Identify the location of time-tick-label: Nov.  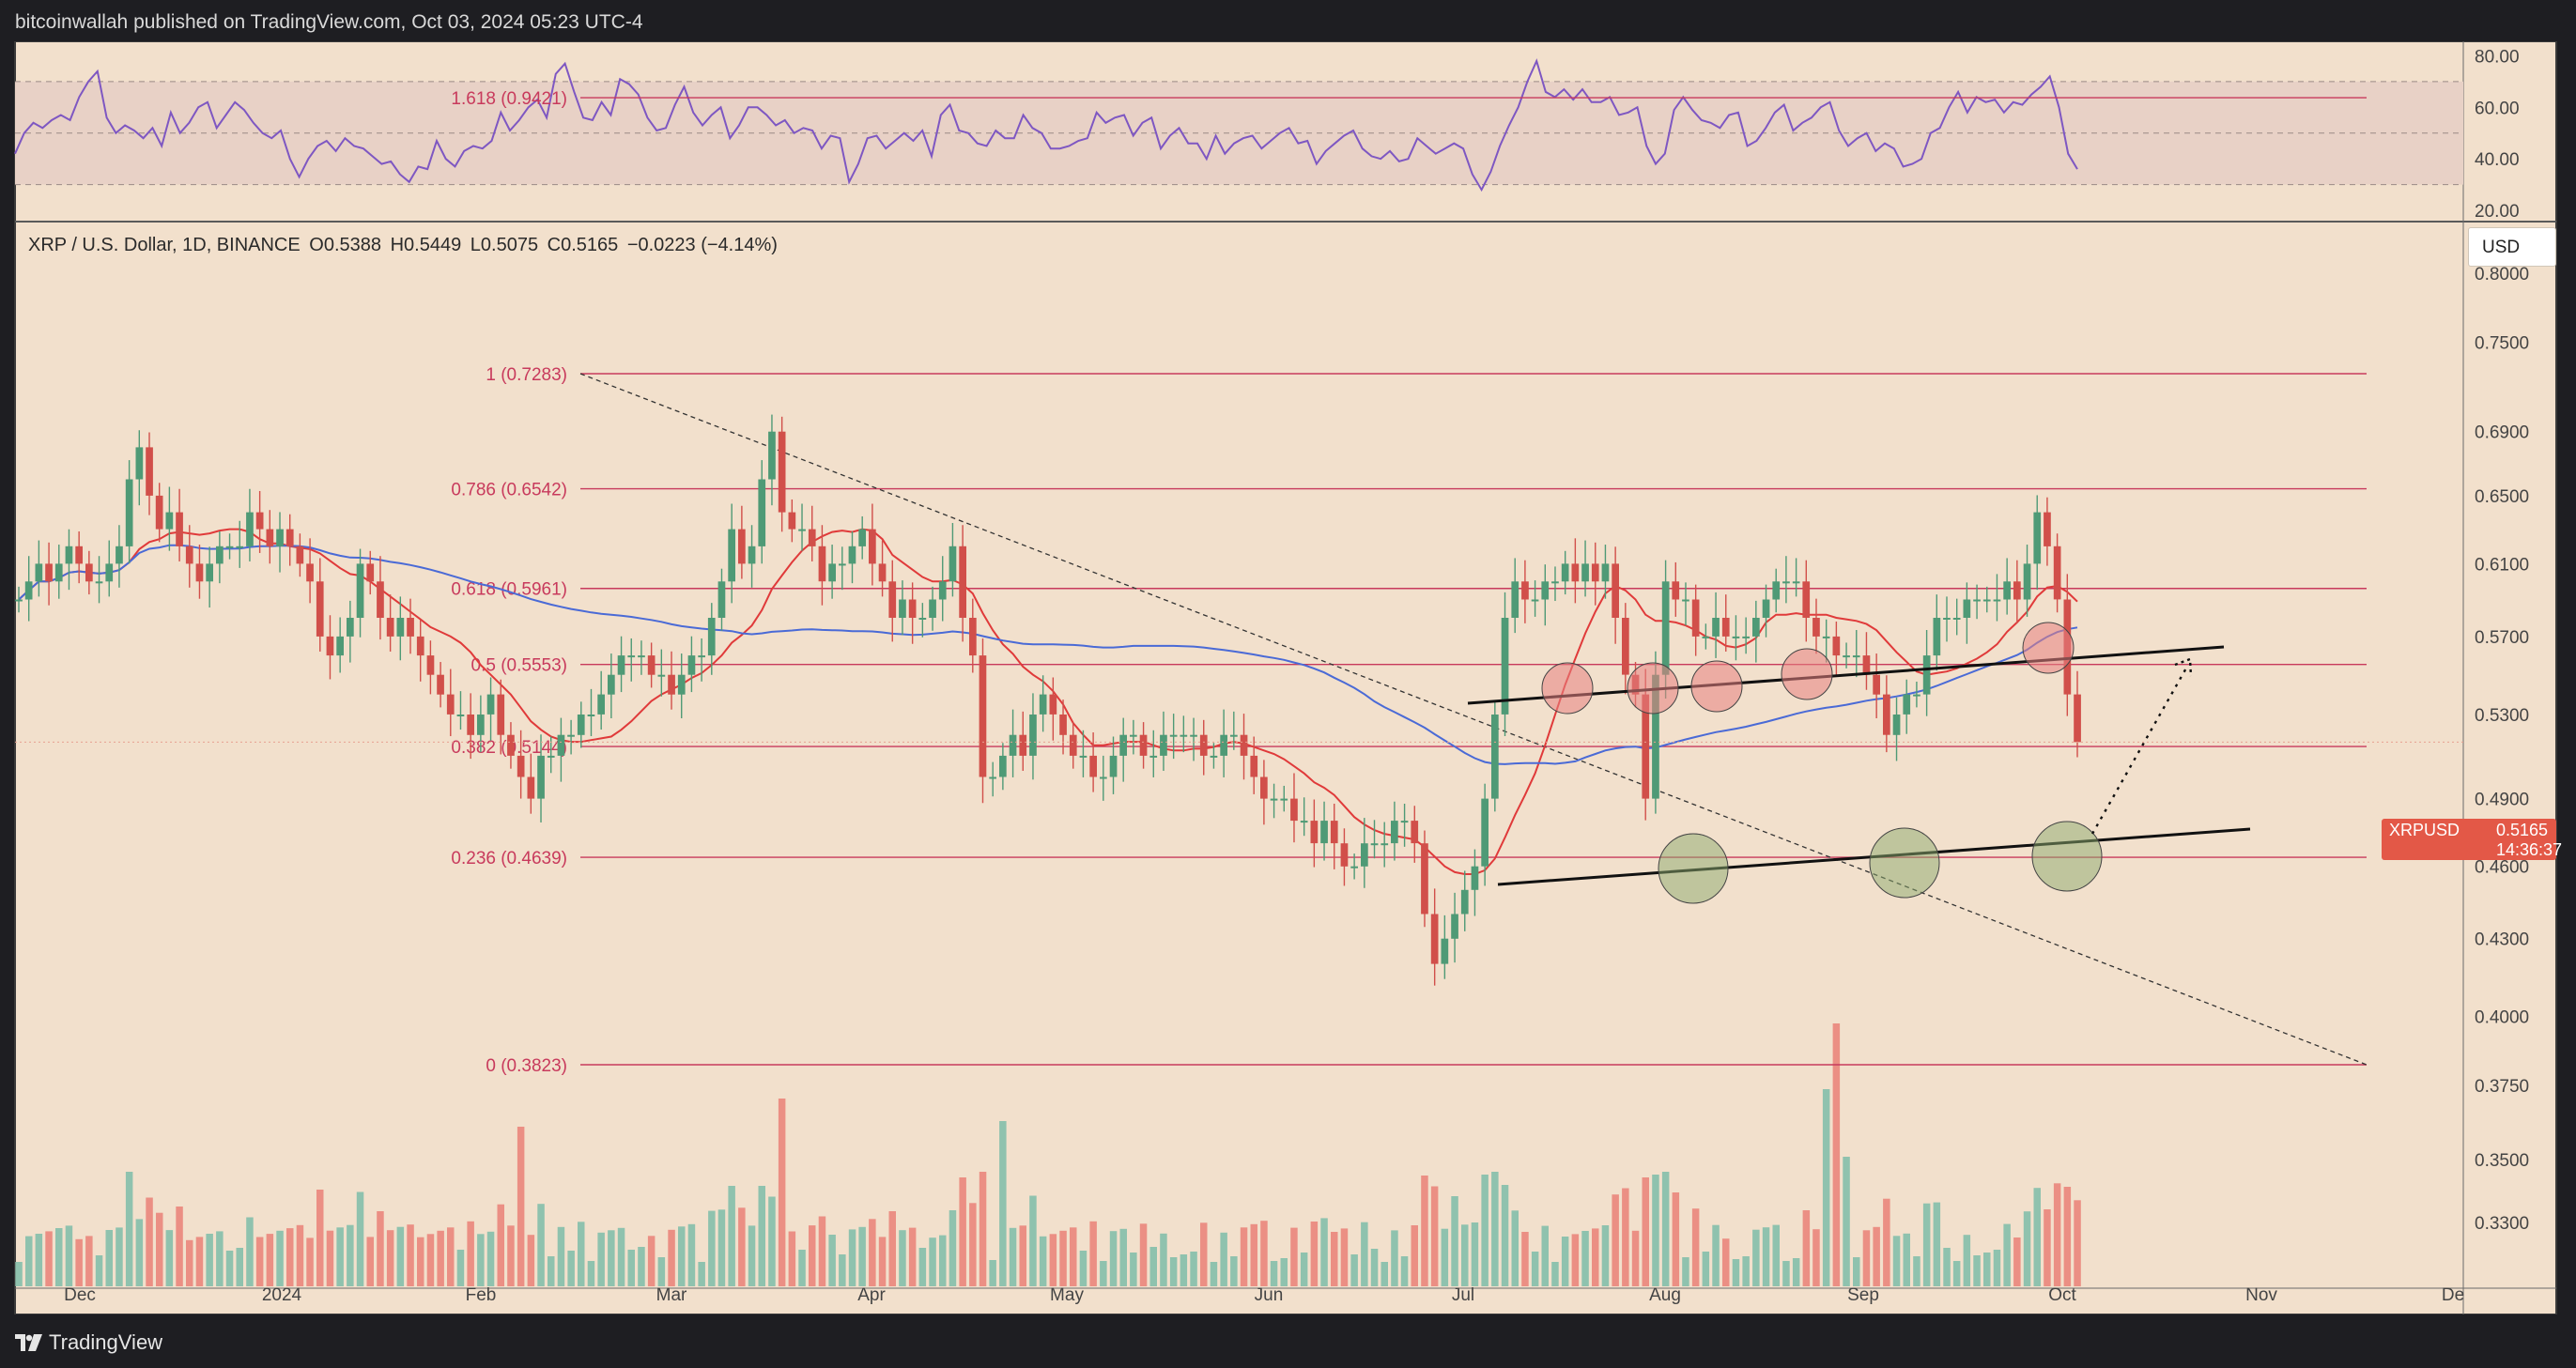
(2261, 1295).